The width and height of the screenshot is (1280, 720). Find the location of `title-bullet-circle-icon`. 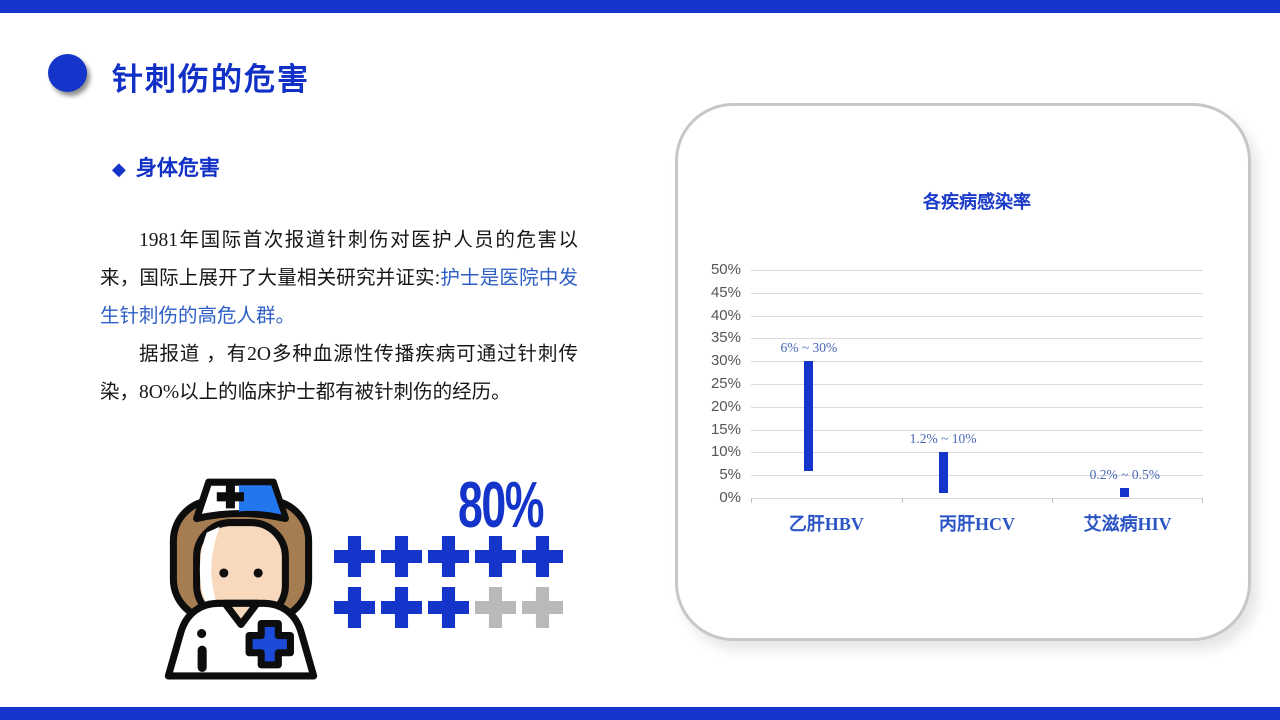

title-bullet-circle-icon is located at coordinates (67, 73).